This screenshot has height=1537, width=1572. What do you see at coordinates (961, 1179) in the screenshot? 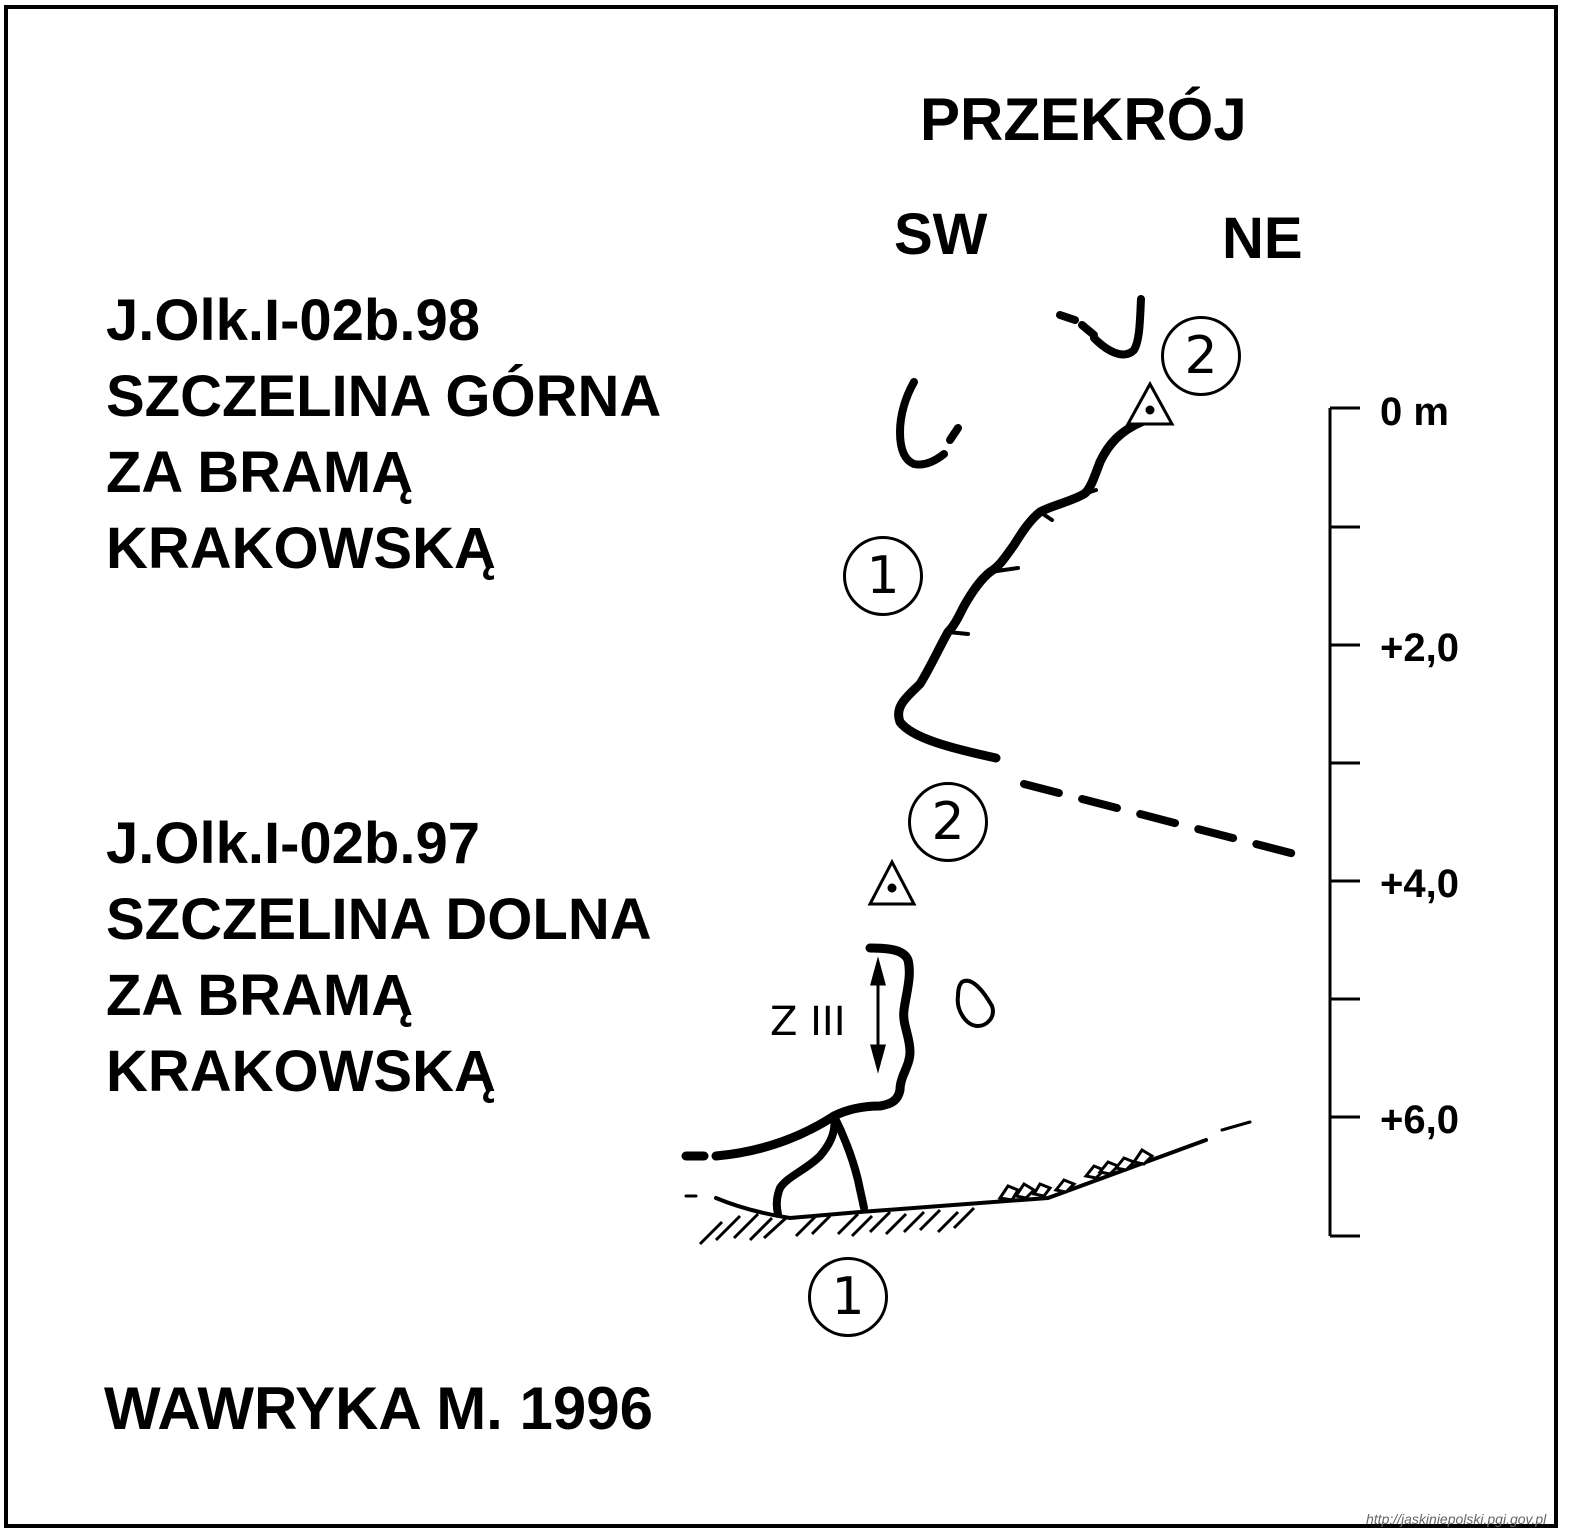
I see `ground-surface-line` at bounding box center [961, 1179].